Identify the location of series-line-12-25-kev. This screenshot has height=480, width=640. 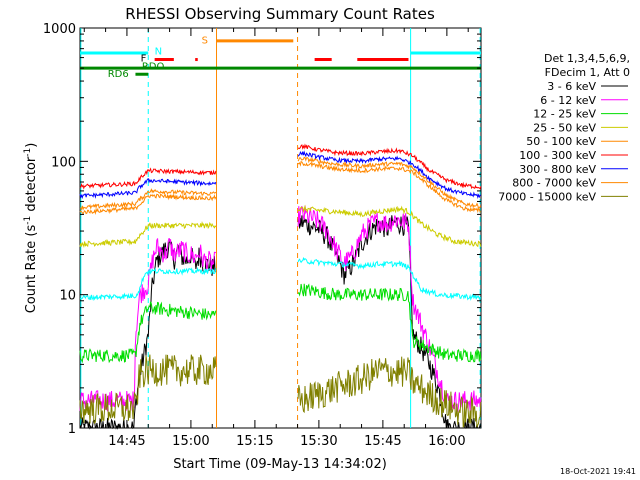
(280, 323).